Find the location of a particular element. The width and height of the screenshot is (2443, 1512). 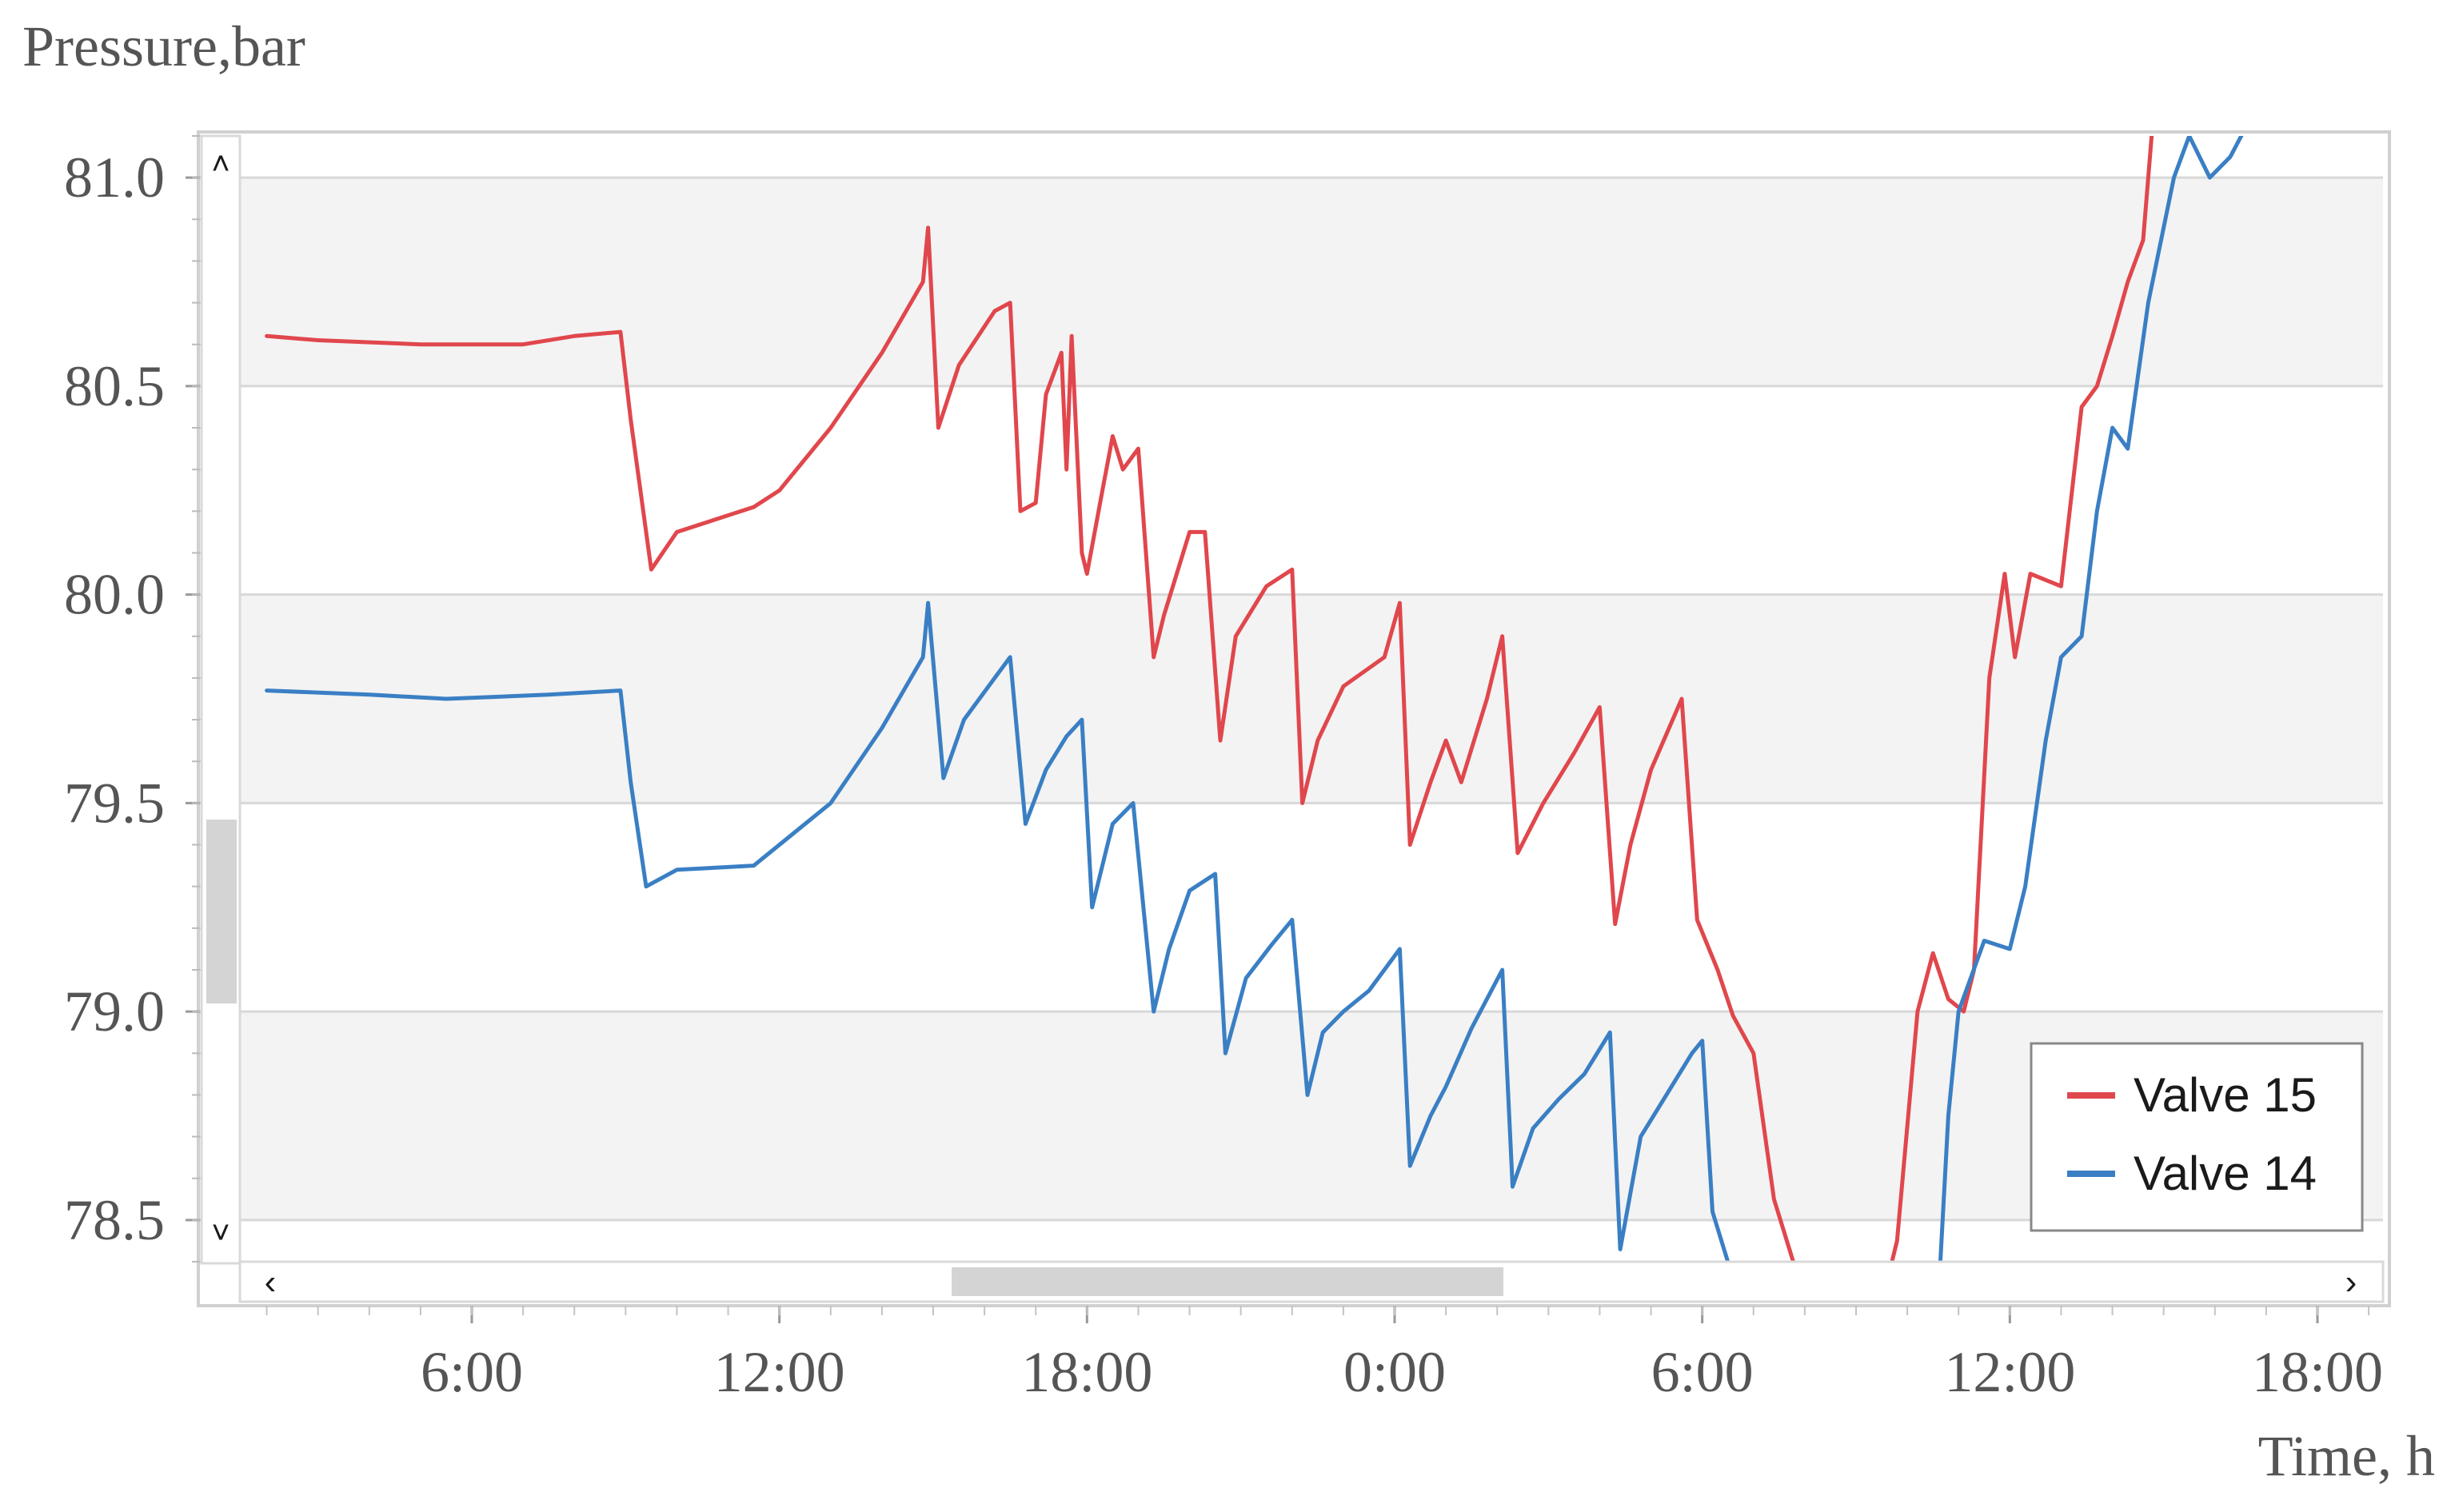

h-scroll-thumb is located at coordinates (1227, 1281).